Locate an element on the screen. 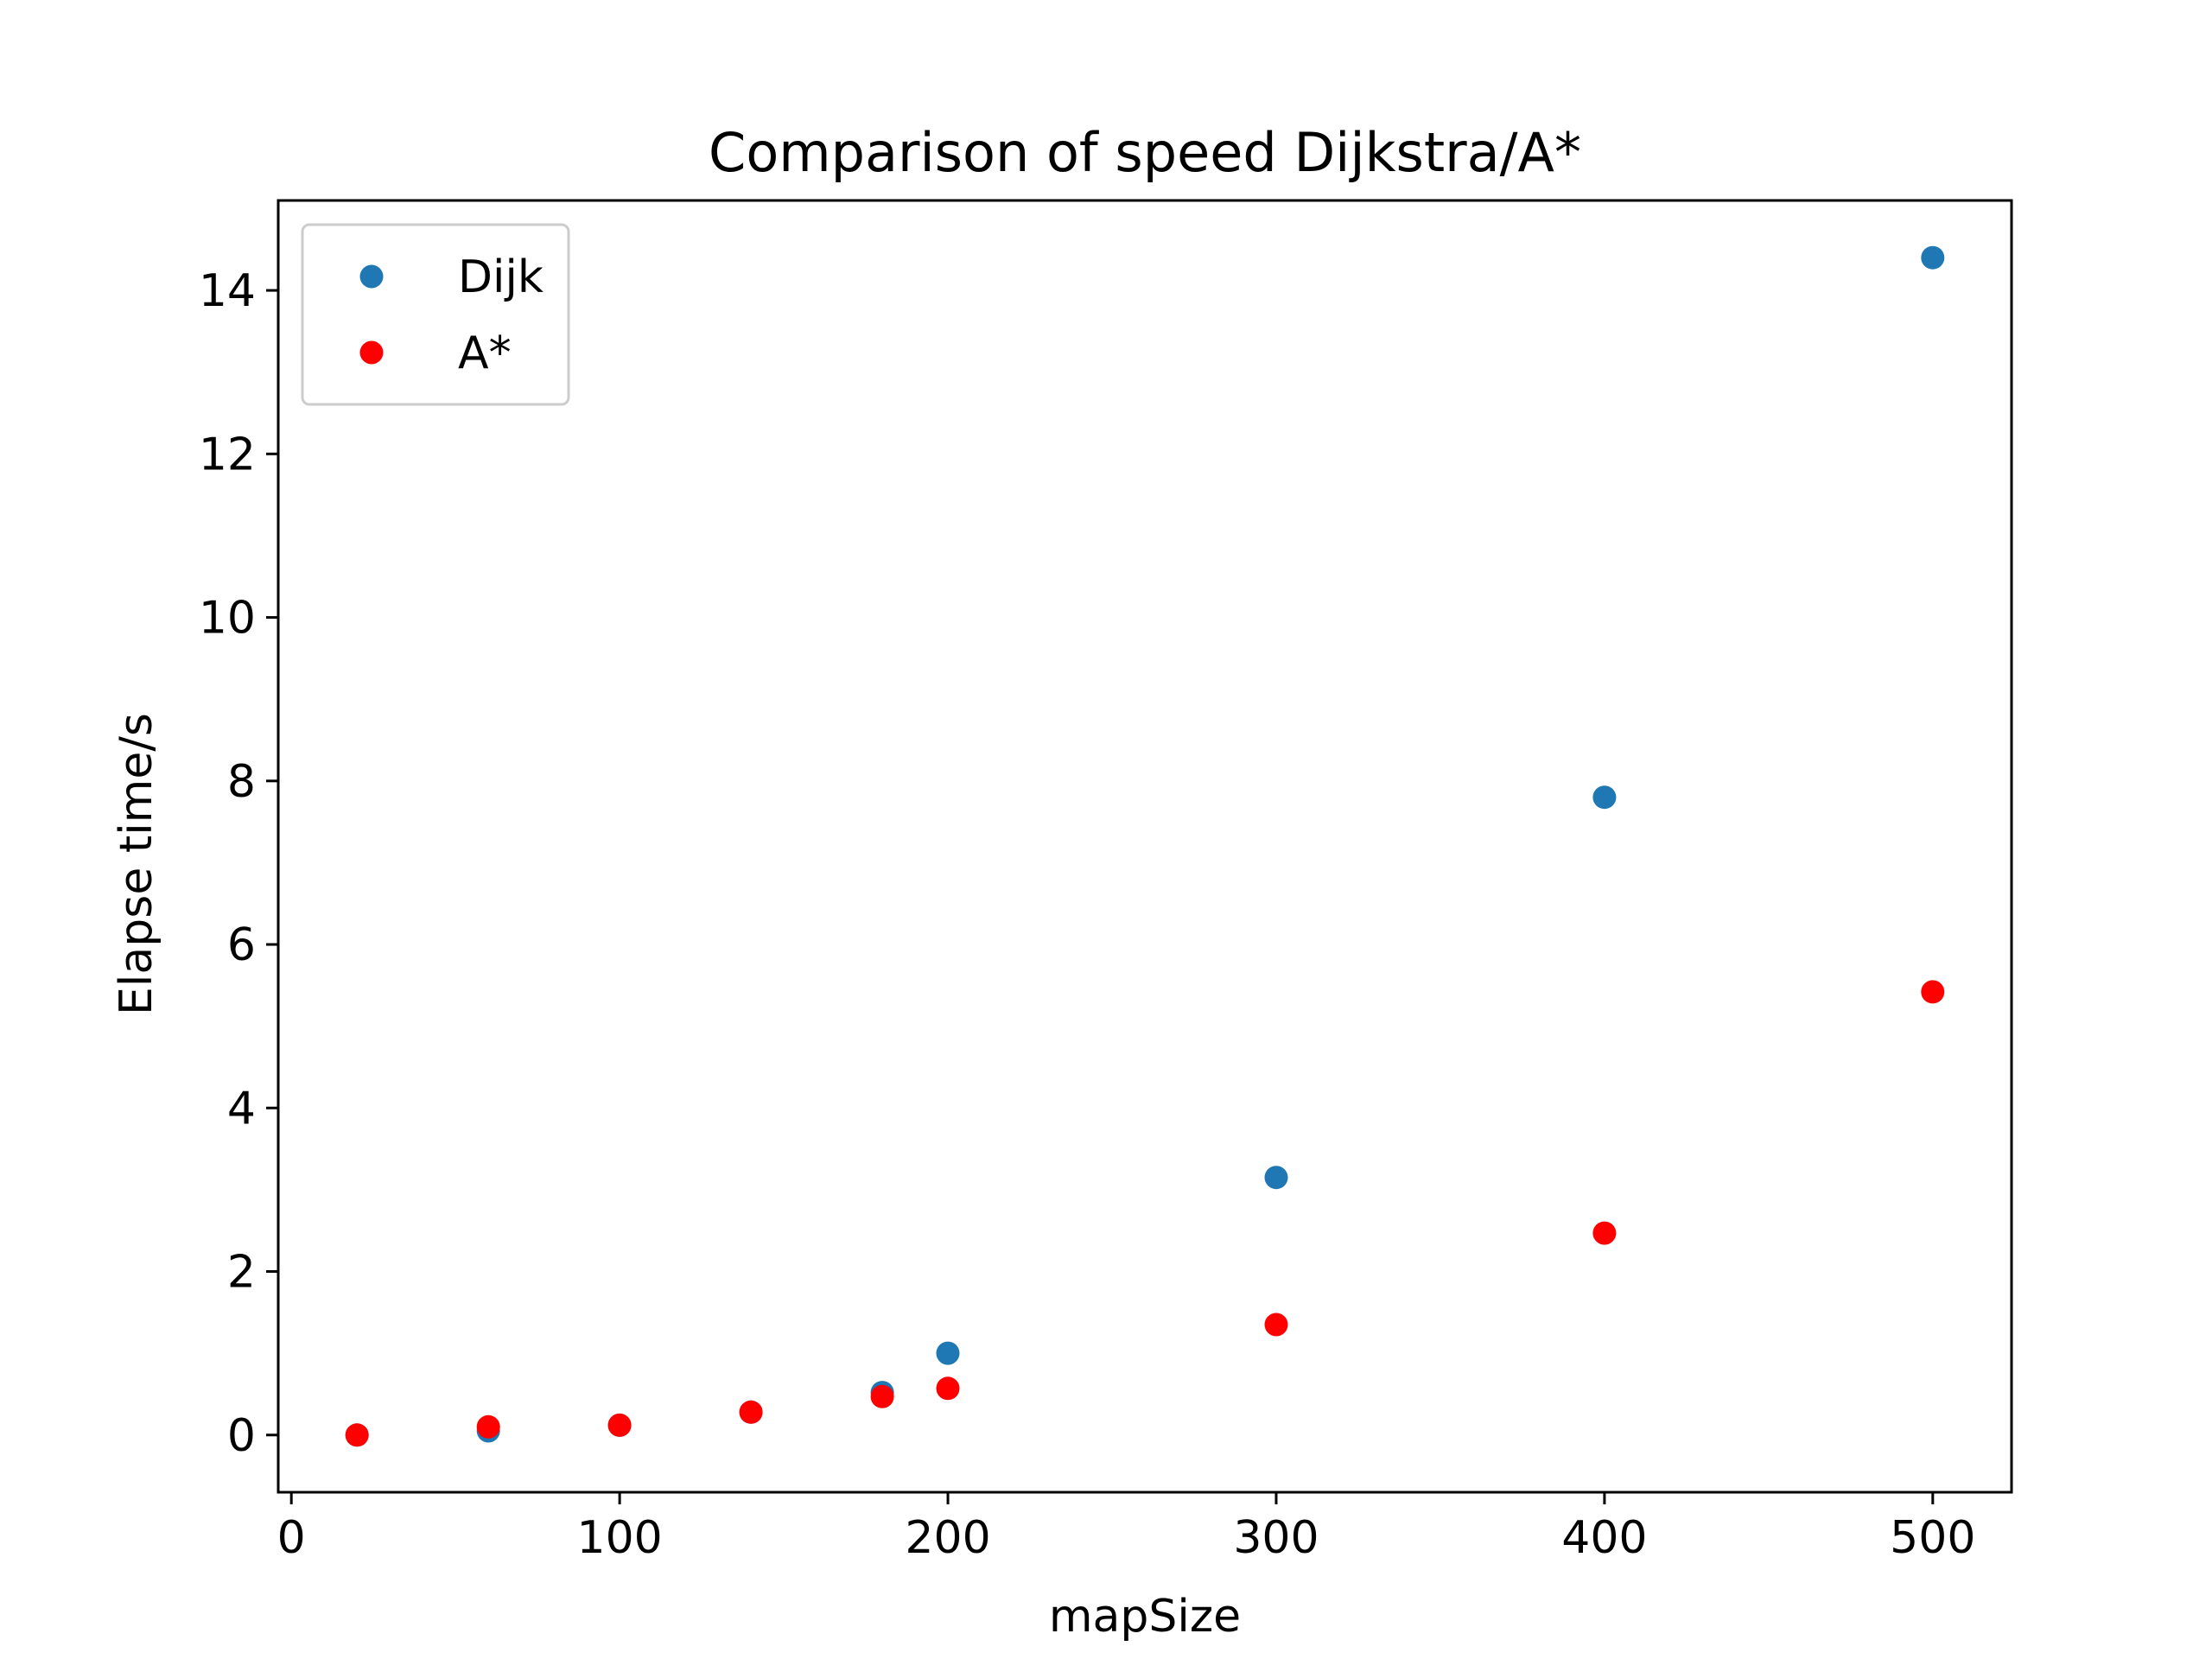  y-tick-label: 2 is located at coordinates (241, 1273).